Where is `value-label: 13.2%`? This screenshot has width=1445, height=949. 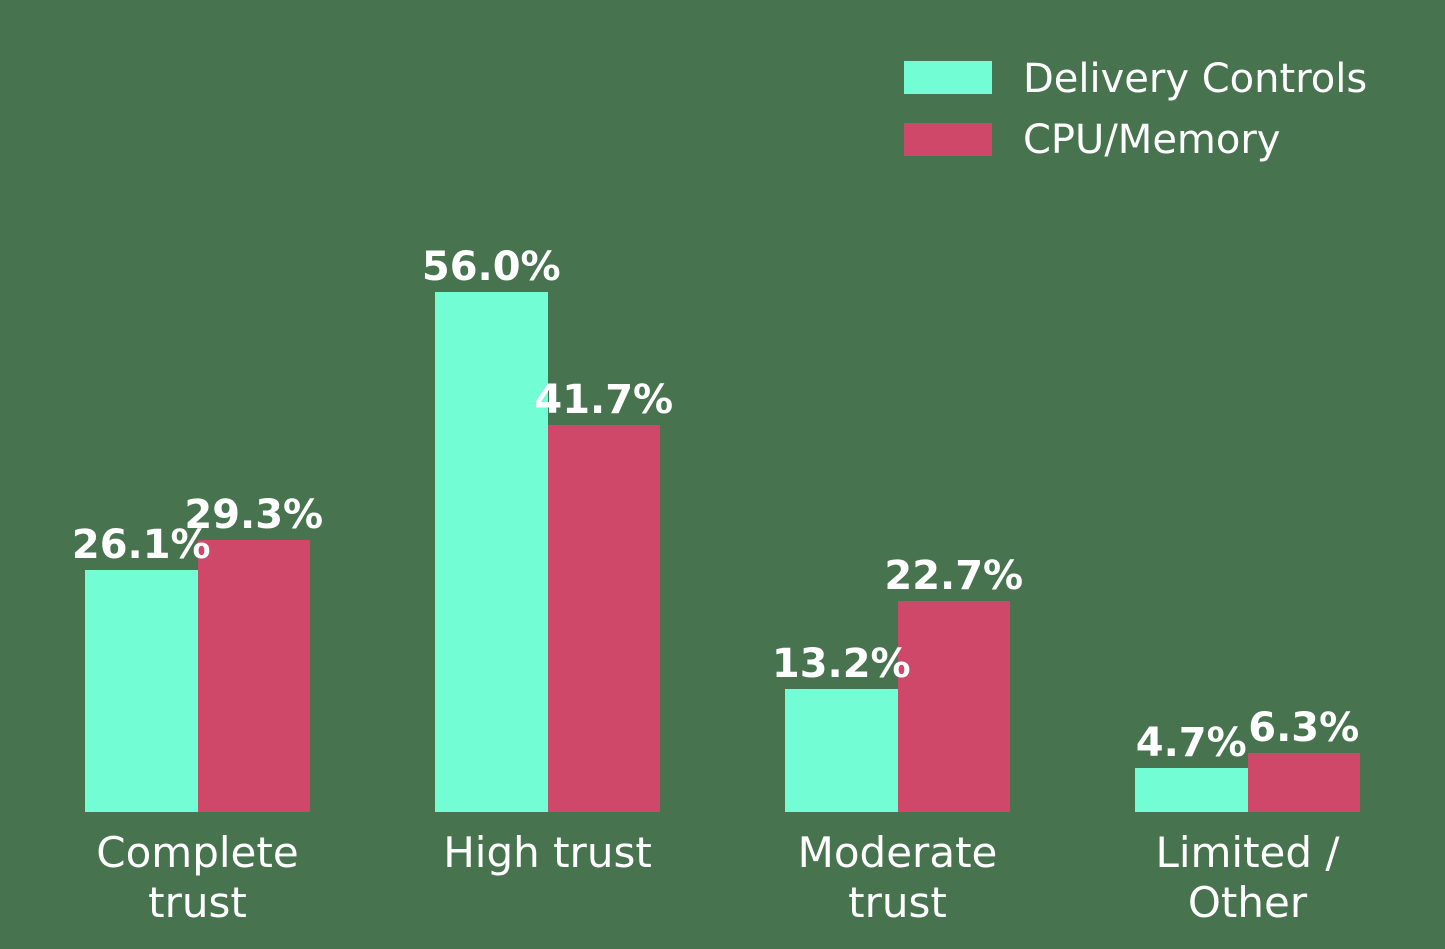 value-label: 13.2% is located at coordinates (841, 664).